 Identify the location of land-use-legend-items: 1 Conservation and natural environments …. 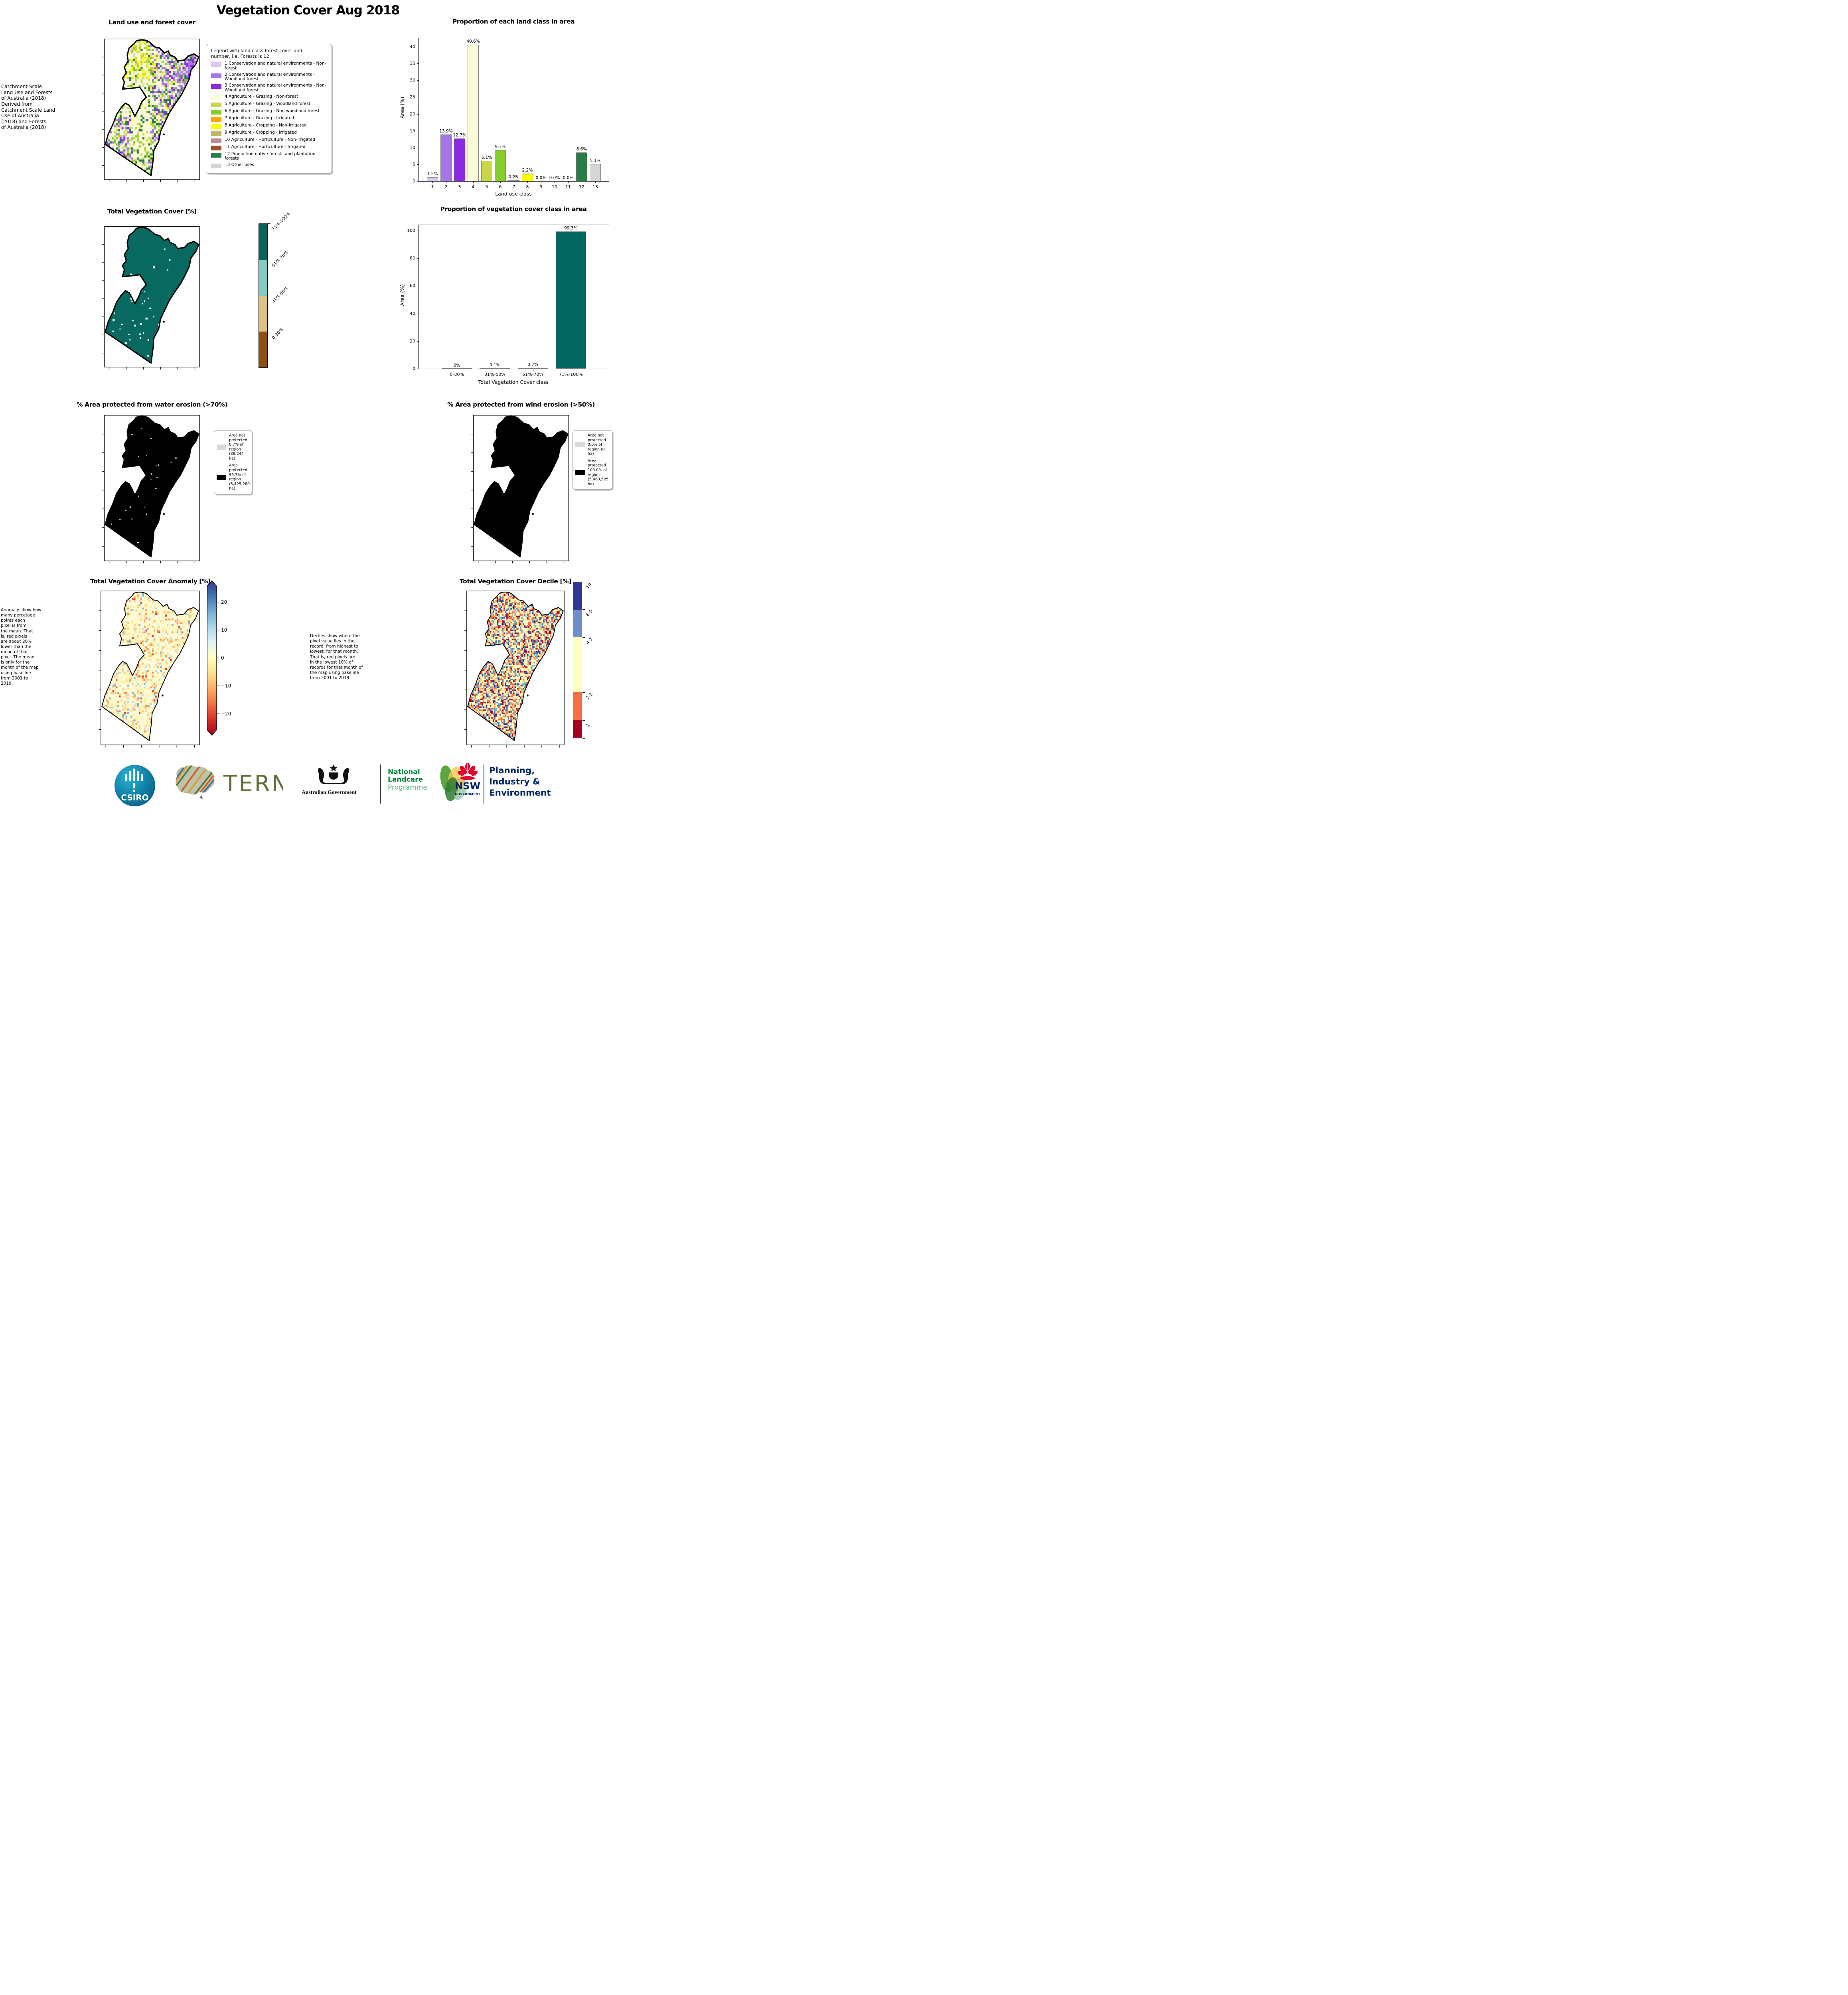
(269, 115).